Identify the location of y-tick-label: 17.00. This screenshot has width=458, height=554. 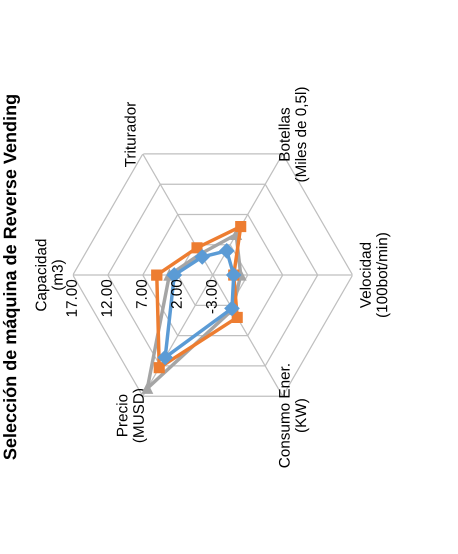
(71, 298).